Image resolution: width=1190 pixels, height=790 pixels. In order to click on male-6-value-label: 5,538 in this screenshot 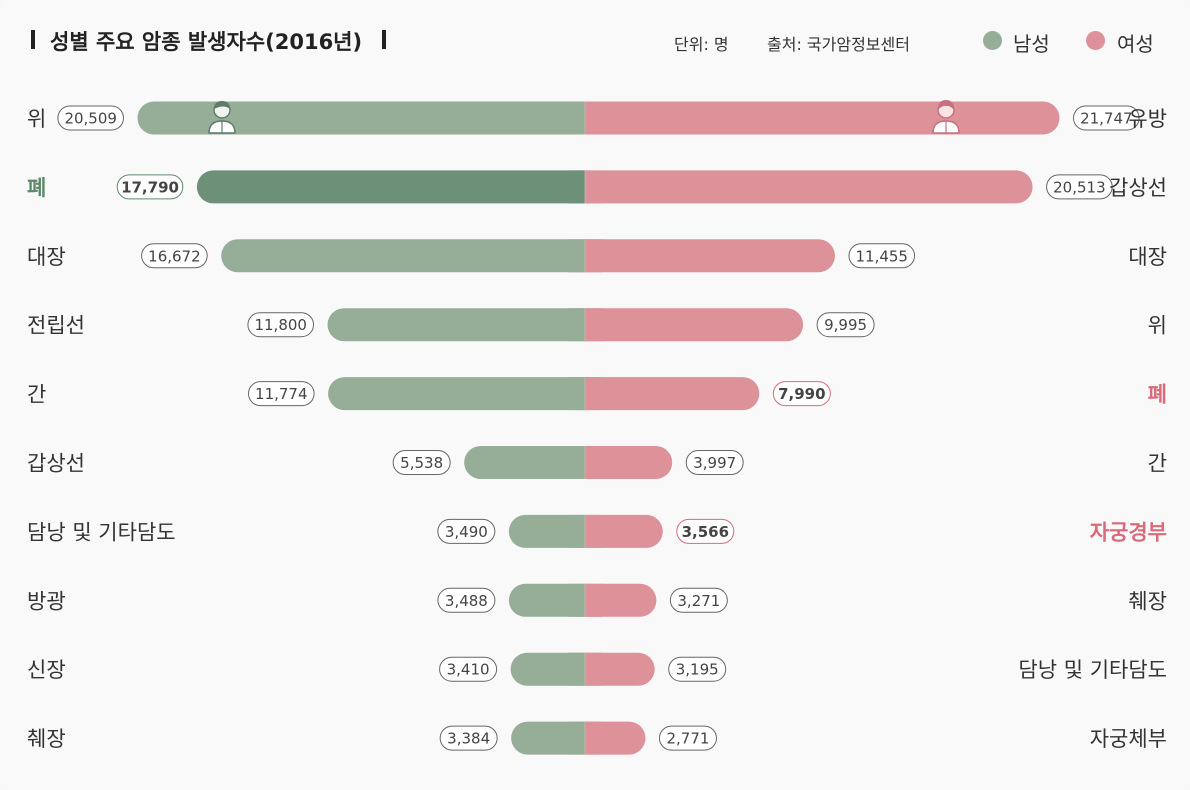, I will do `click(421, 463)`.